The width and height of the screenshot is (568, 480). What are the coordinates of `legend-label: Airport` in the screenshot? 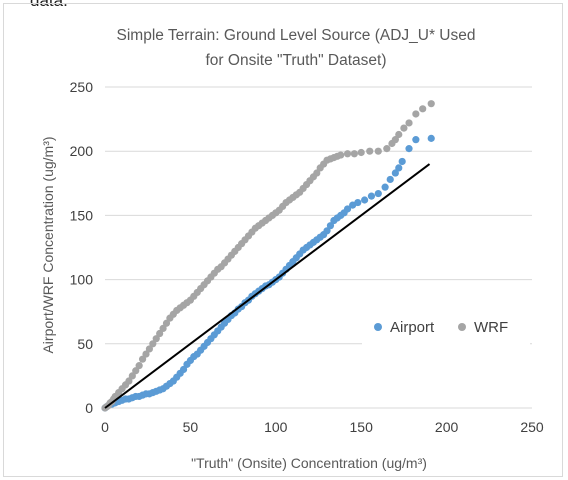 It's located at (412, 327).